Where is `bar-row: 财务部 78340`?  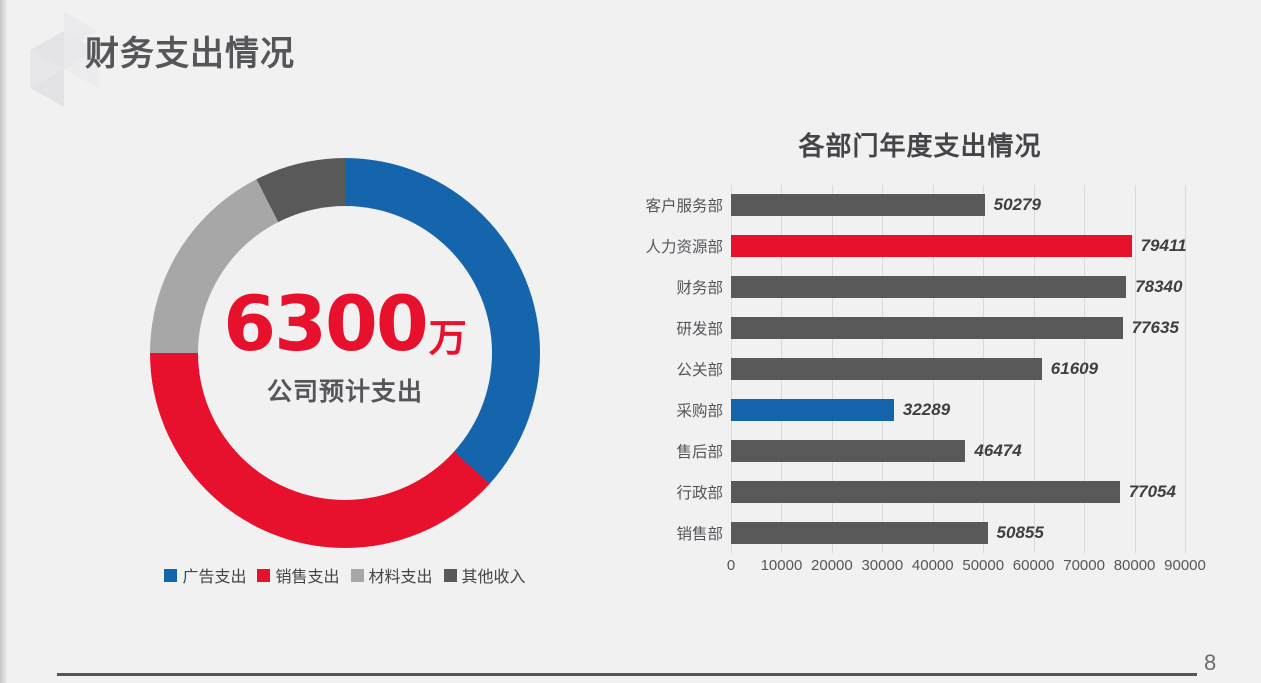 bar-row: 财务部 78340 is located at coordinates (946, 287).